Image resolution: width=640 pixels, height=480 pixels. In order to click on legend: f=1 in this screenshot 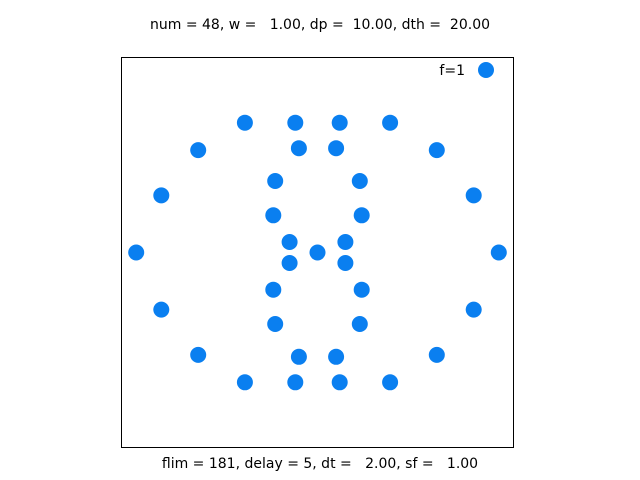, I will do `click(466, 70)`.